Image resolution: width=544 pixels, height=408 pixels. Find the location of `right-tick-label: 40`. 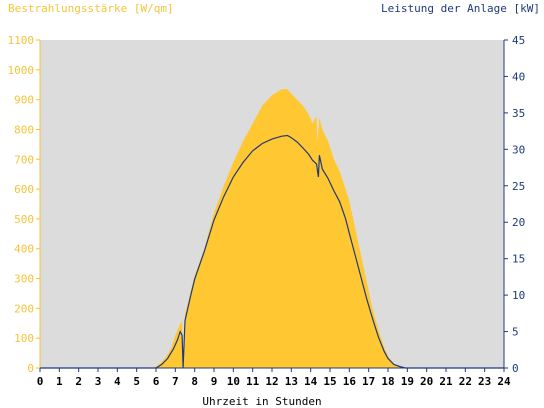

right-tick-label: 40 is located at coordinates (518, 76).